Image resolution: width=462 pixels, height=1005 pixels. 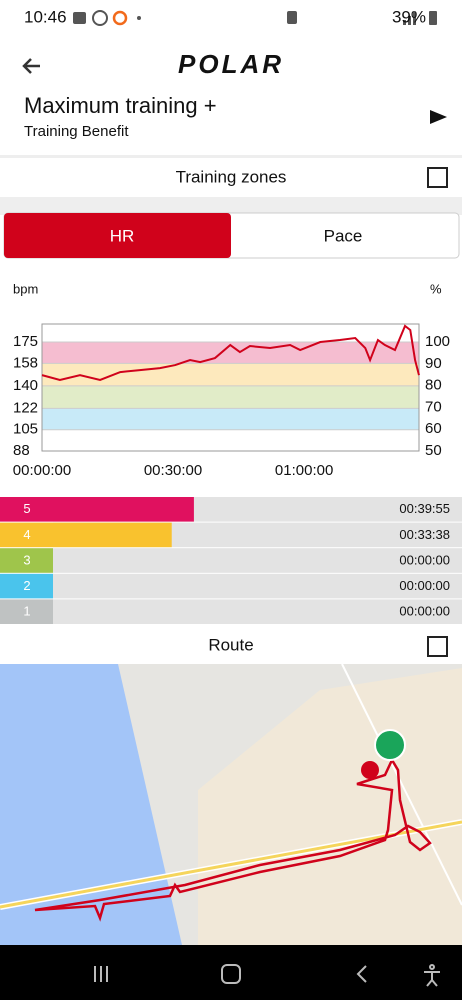 I want to click on subtitle: Training Benefit, so click(x=76, y=131).